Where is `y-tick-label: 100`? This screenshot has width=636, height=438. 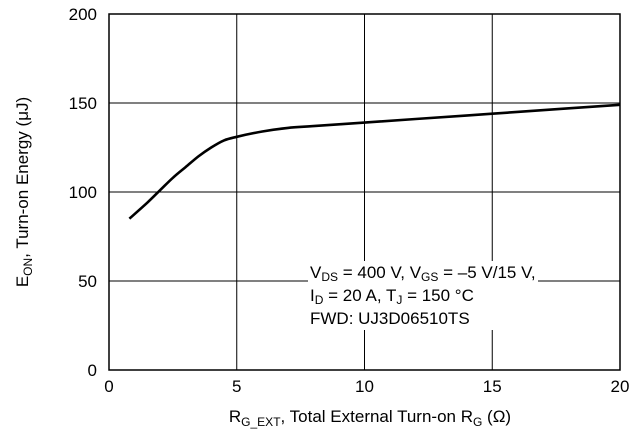 y-tick-label: 100 is located at coordinates (83, 192).